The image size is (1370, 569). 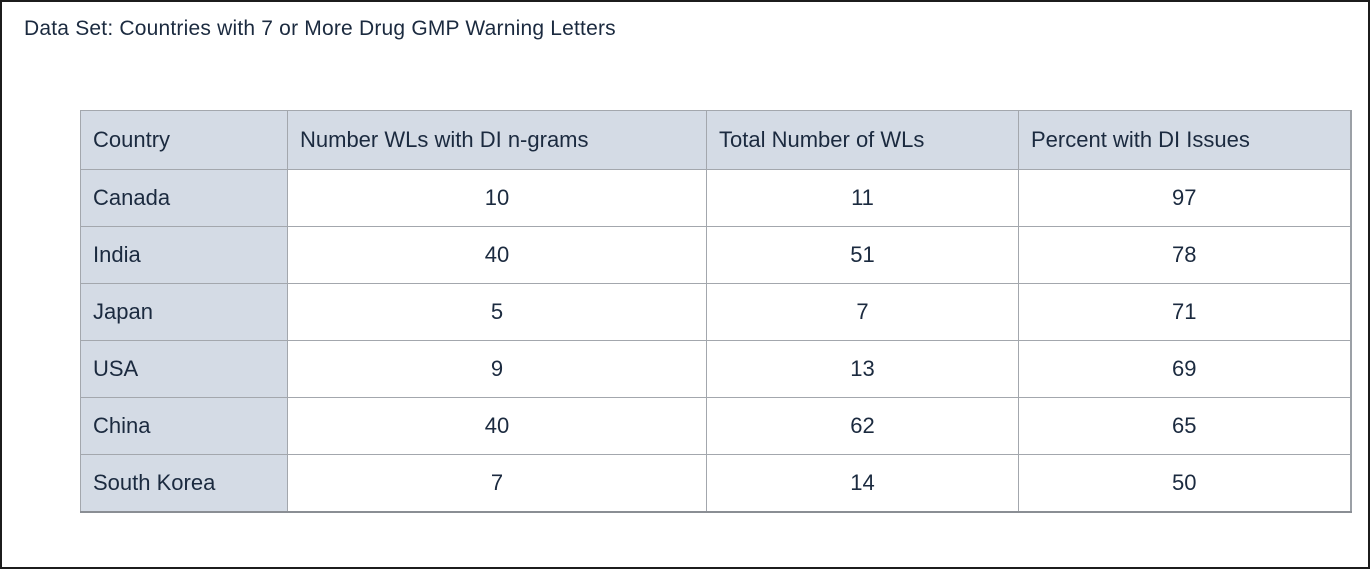 What do you see at coordinates (497, 140) in the screenshot?
I see `column-header-wls-with-di: Number WLs with DI n-grams` at bounding box center [497, 140].